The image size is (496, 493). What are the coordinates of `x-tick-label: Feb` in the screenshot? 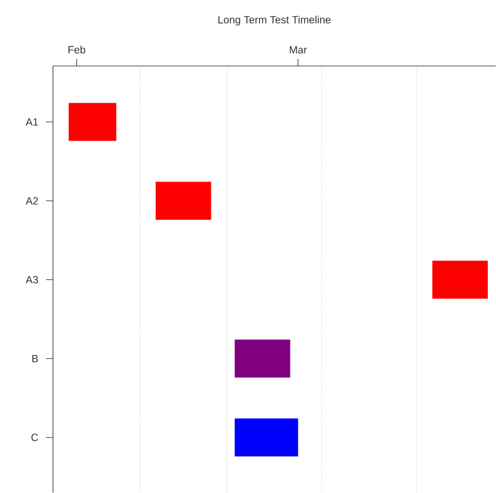 It's located at (77, 50).